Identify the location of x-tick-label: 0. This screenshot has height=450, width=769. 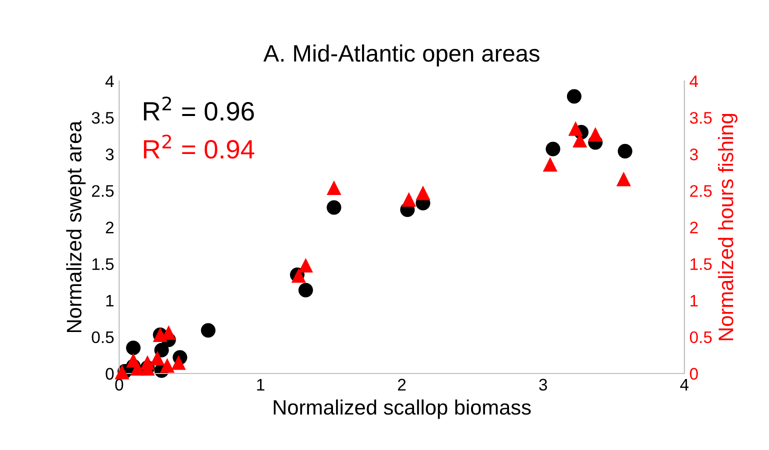
(119, 384).